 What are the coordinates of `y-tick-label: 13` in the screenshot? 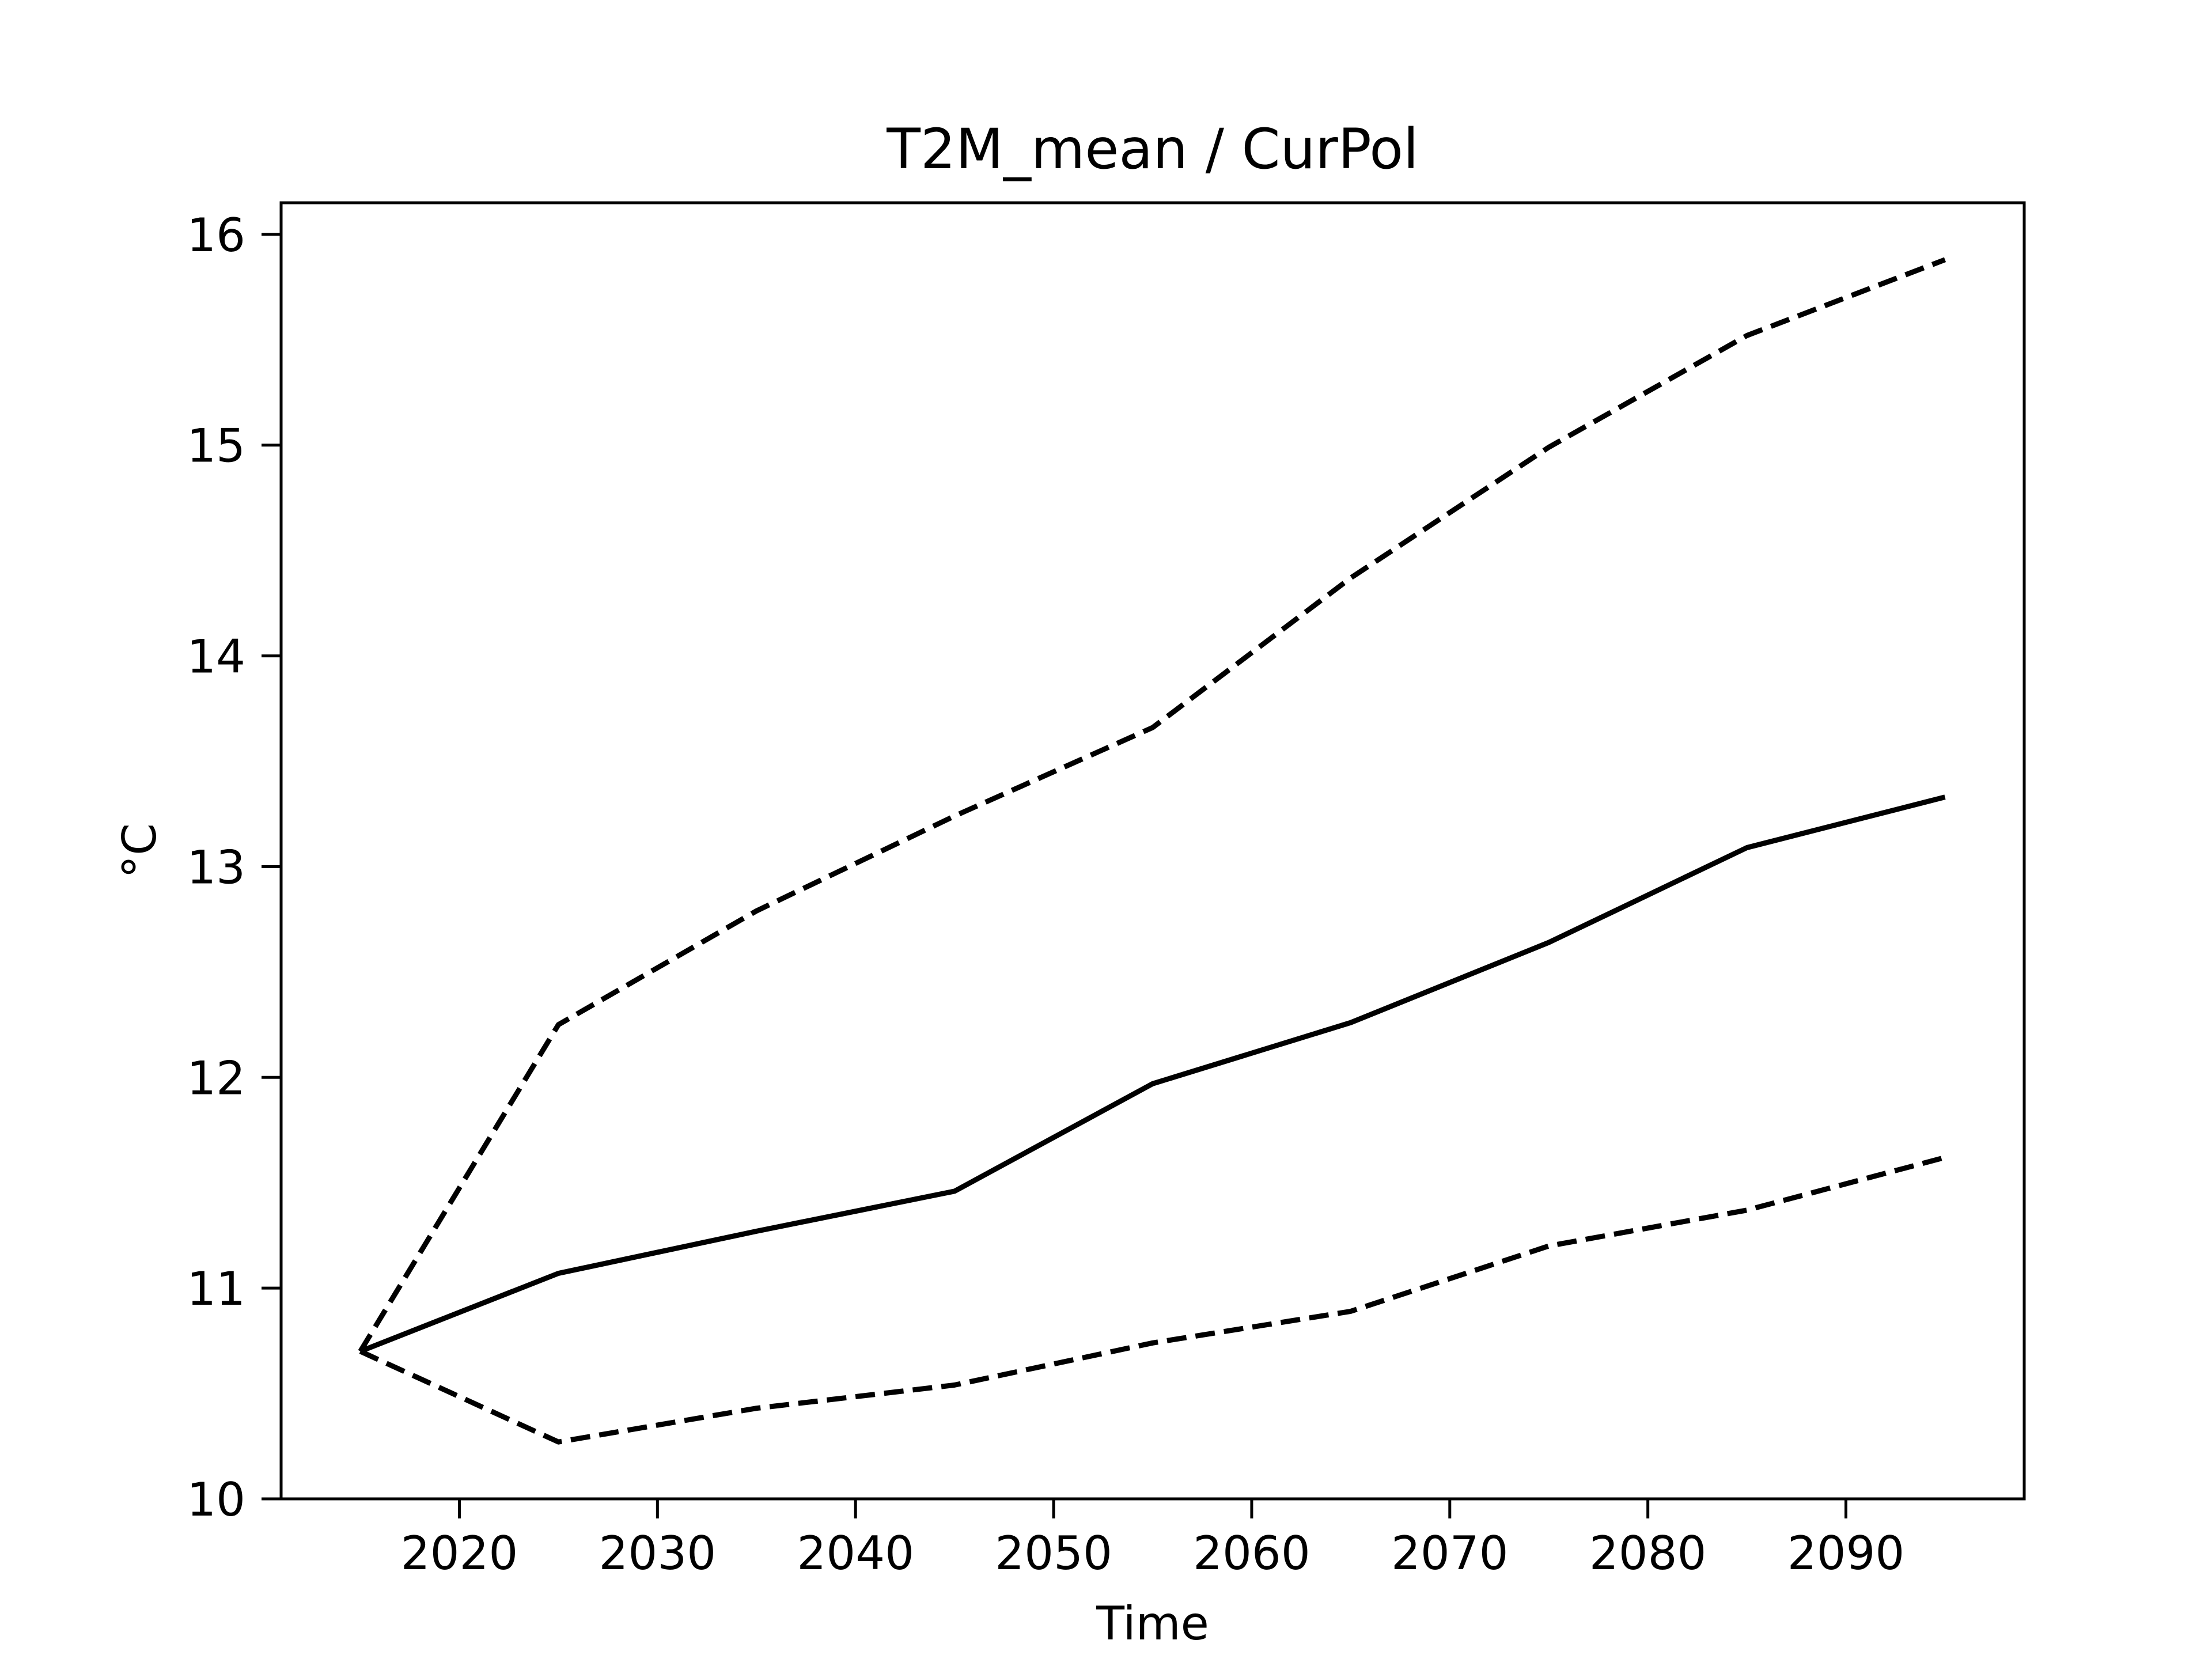 It's located at (216, 867).